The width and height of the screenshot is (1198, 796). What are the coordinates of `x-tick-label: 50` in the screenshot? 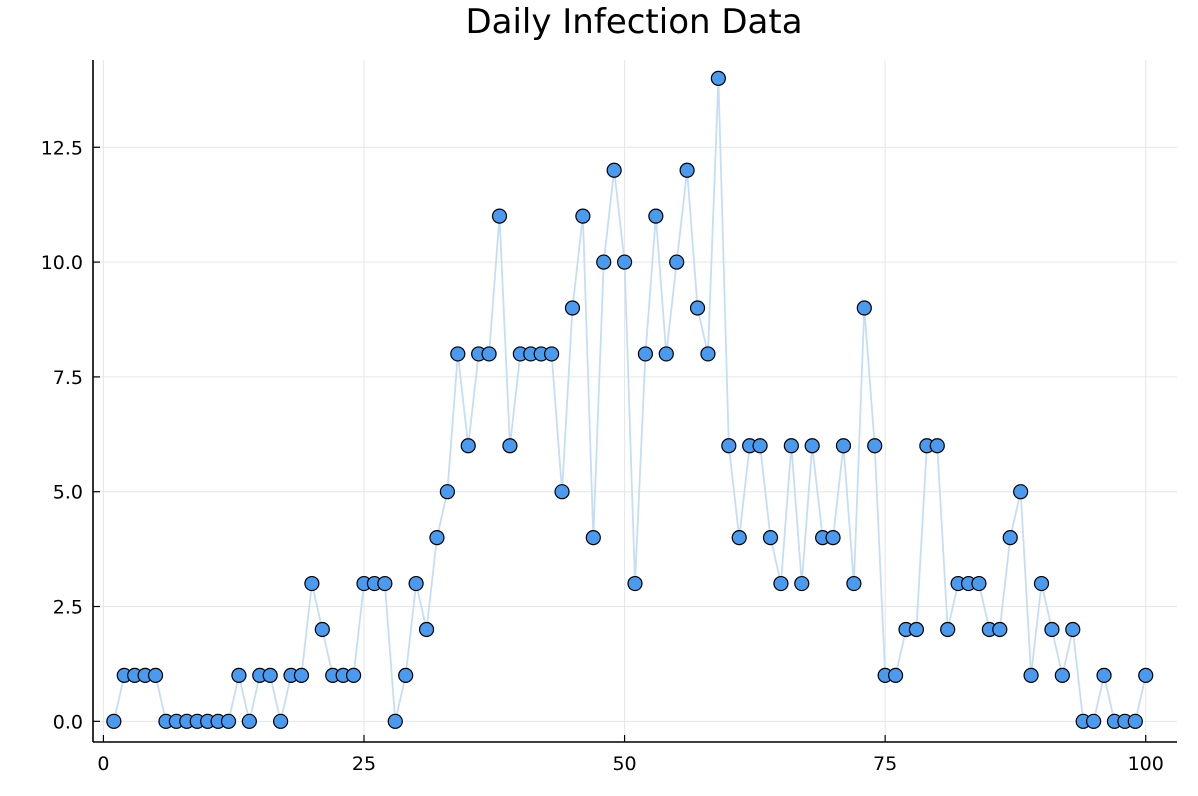 It's located at (624, 764).